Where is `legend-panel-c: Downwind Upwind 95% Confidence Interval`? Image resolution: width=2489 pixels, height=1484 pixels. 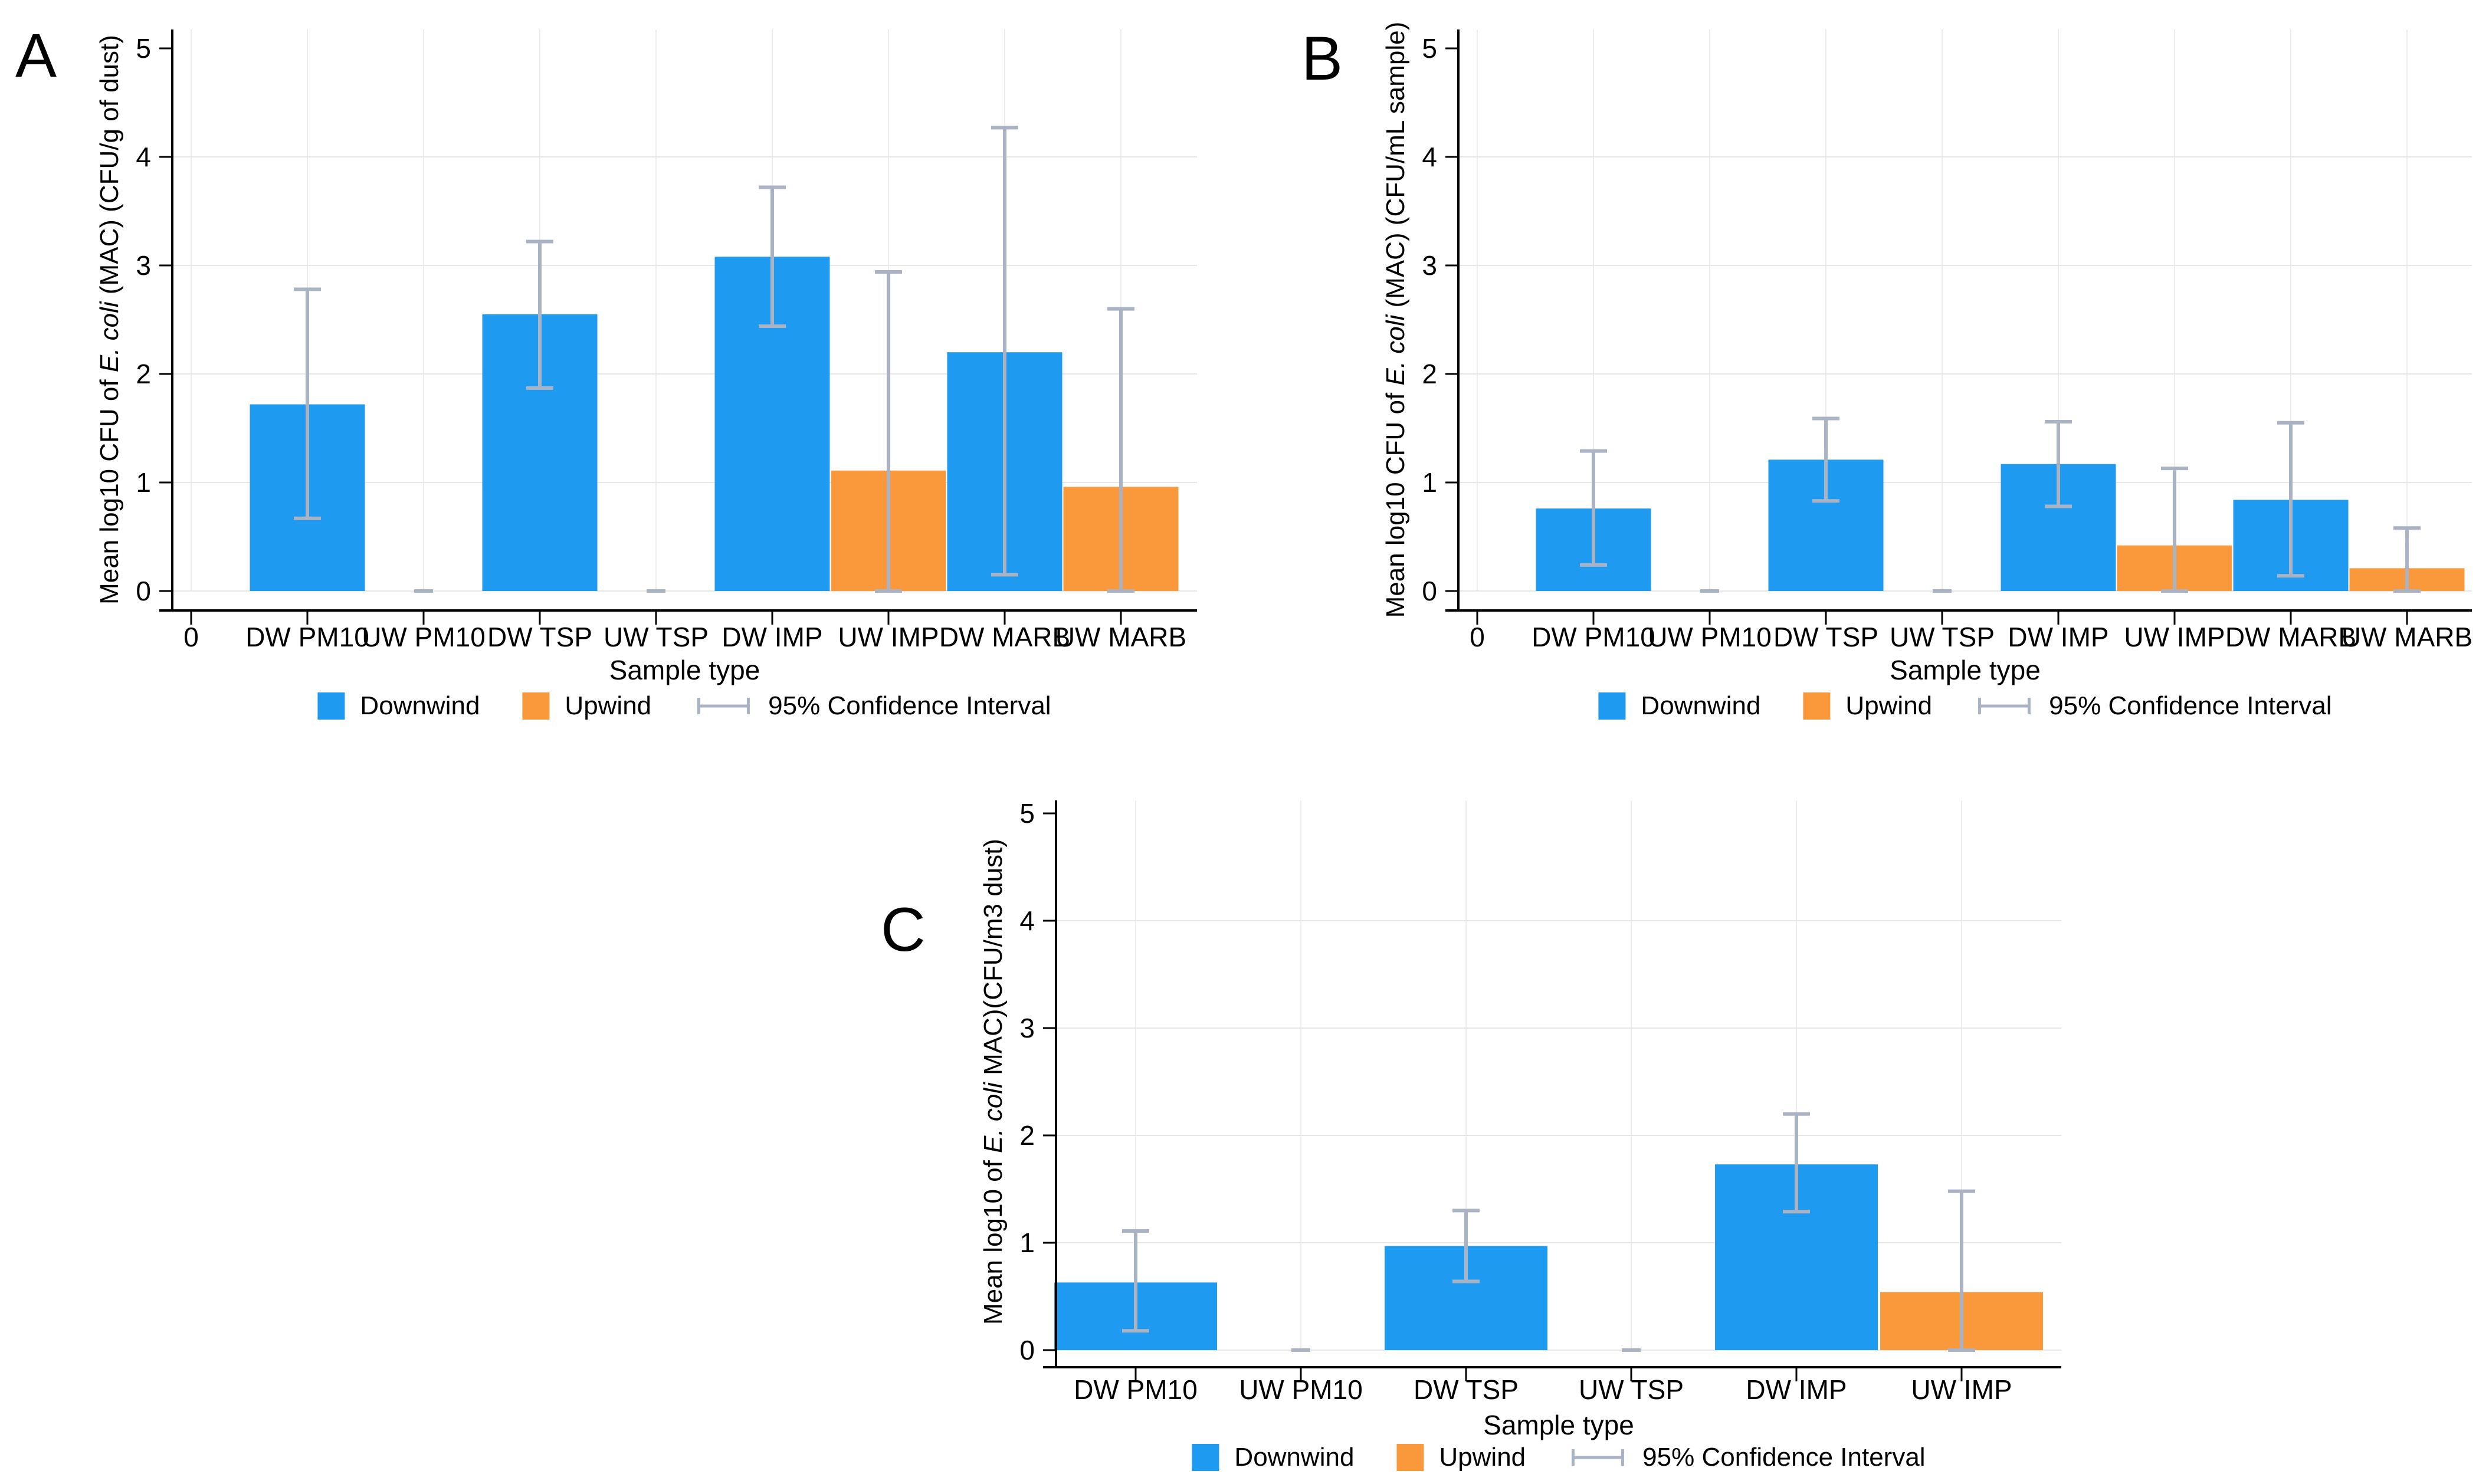 legend-panel-c: Downwind Upwind 95% Confidence Interval is located at coordinates (1559, 1457).